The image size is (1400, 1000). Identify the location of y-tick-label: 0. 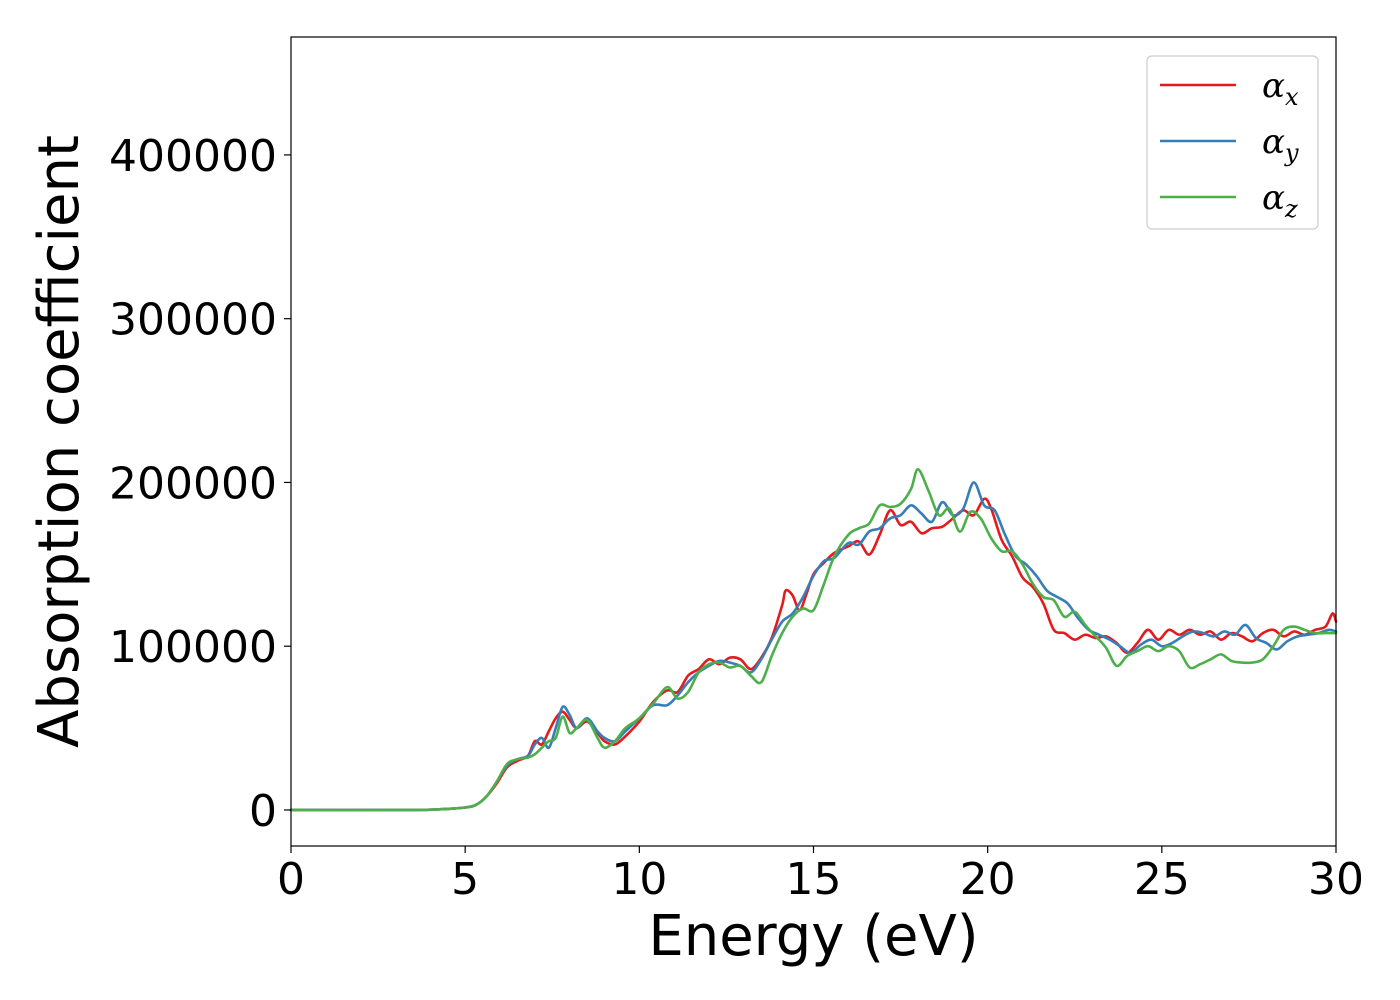
(263, 811).